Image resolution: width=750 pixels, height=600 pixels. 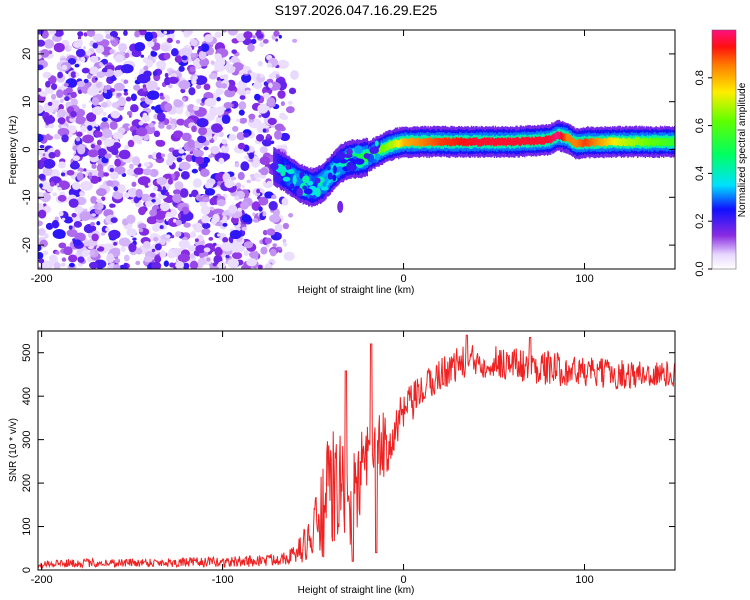 What do you see at coordinates (324, 188) in the screenshot?
I see `ridge-blob` at bounding box center [324, 188].